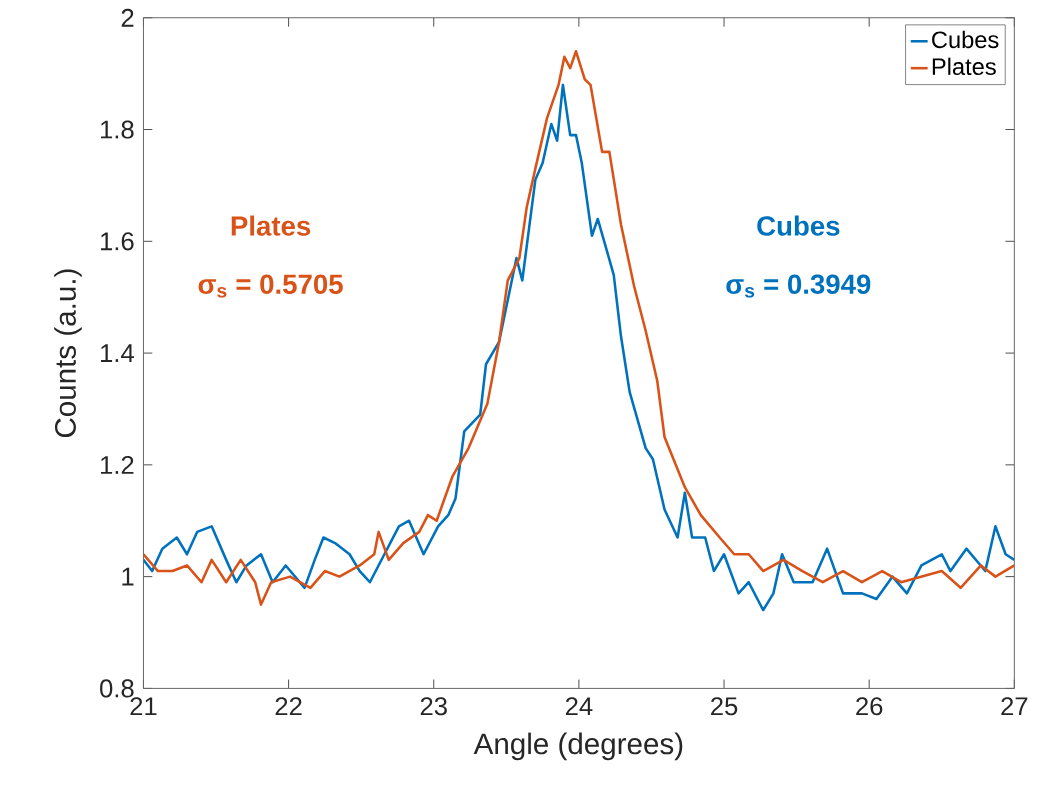 This screenshot has width=1038, height=809. Describe the element at coordinates (1014, 706) in the screenshot. I see `x-tick-label: 27` at that location.